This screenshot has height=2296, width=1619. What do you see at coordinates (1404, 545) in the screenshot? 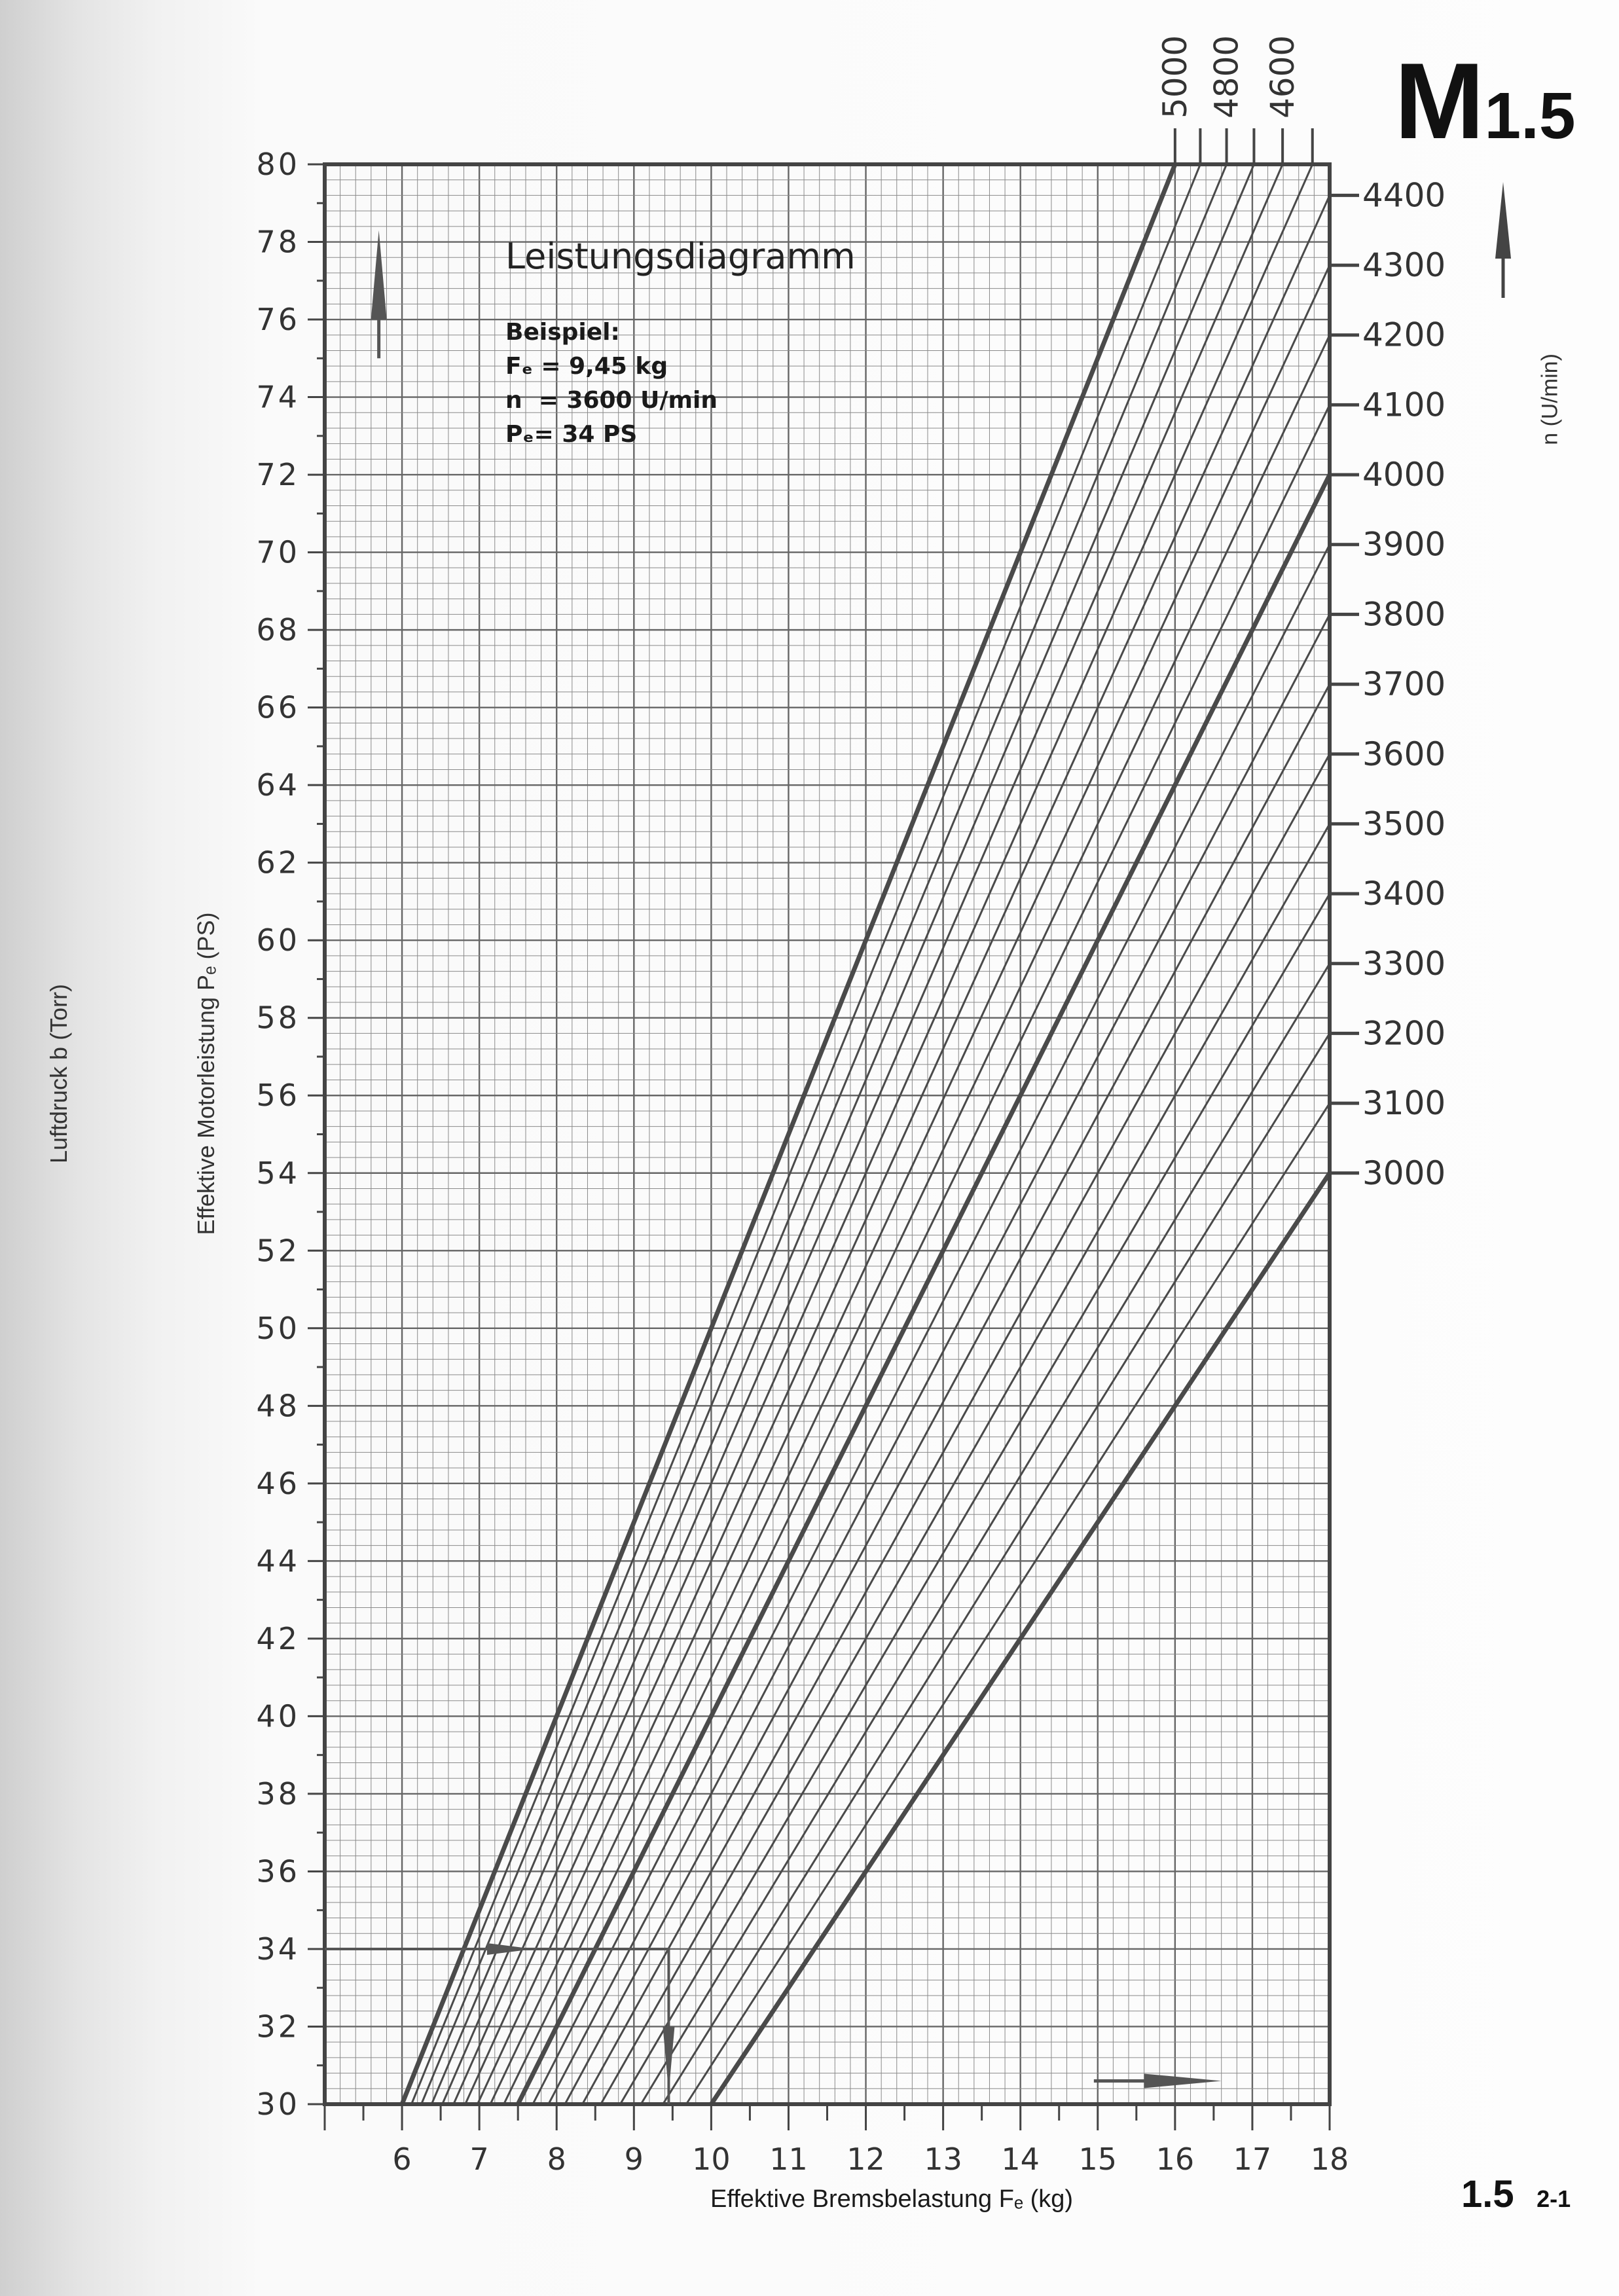
I see `rpm-label-right: 3900` at bounding box center [1404, 545].